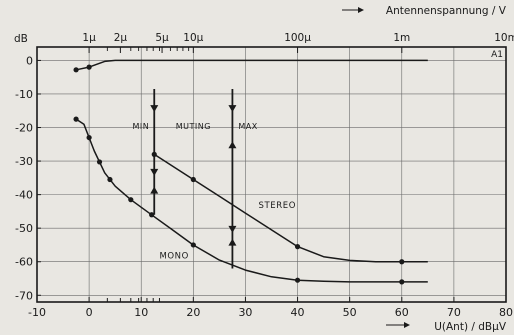  I want to click on y-tick-label: -30, so click(24, 161).